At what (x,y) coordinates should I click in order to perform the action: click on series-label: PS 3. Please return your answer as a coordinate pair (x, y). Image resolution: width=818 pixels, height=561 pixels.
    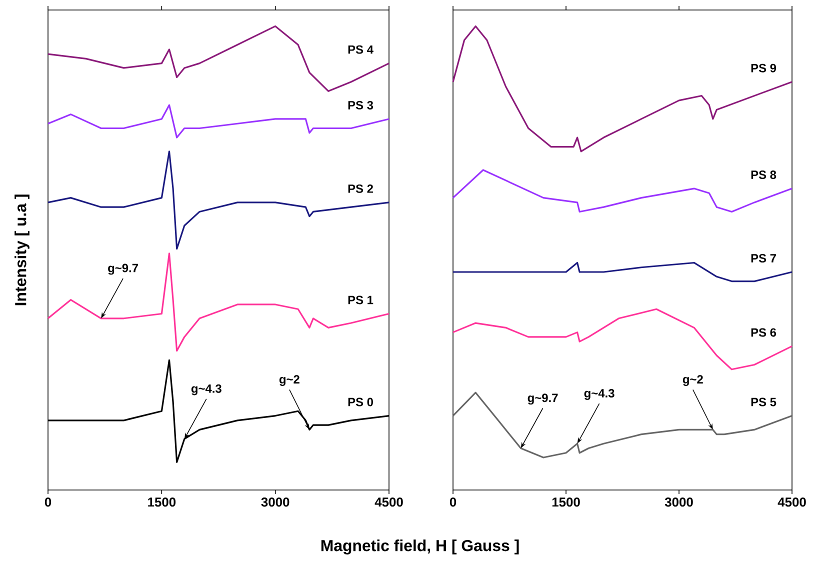
    Looking at the image, I should click on (361, 105).